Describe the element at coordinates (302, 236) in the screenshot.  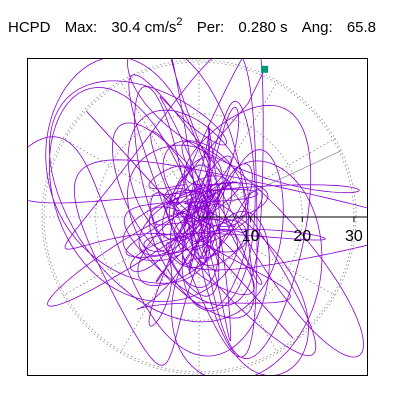
I see `radial-tick-label: 20` at that location.